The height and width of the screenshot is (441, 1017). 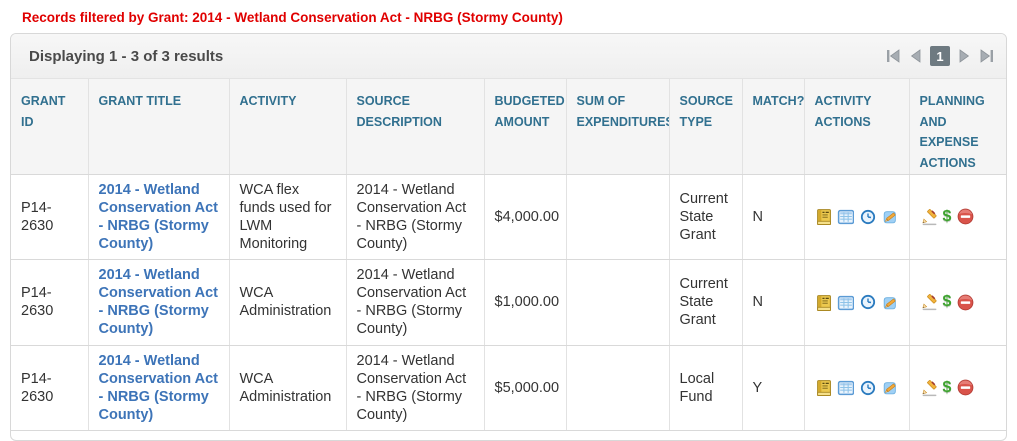 I want to click on panel-bottom-spacer, so click(x=508, y=435).